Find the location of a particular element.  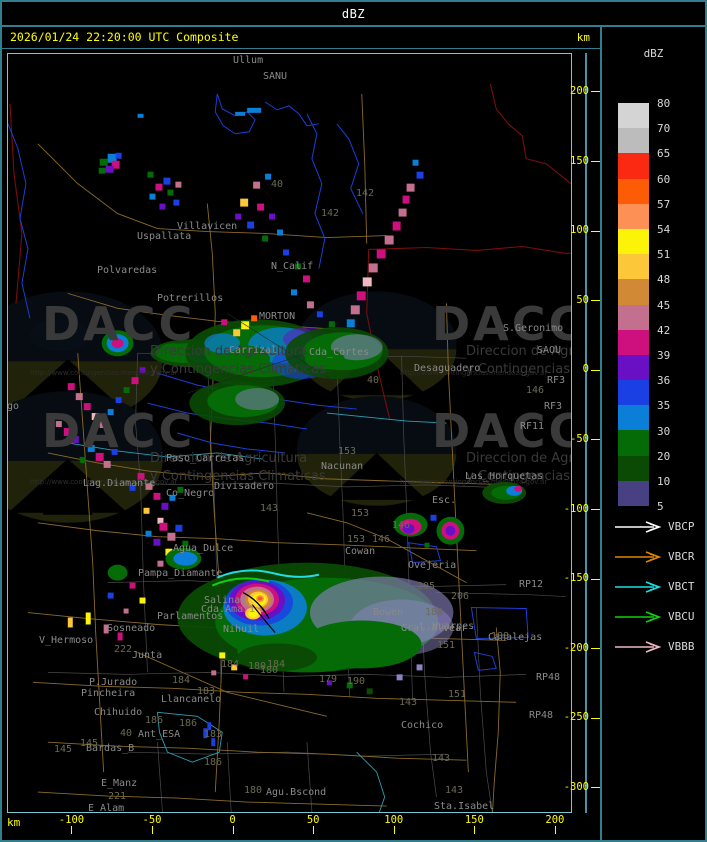

city-label: Pasarela is located at coordinates (131, 812).